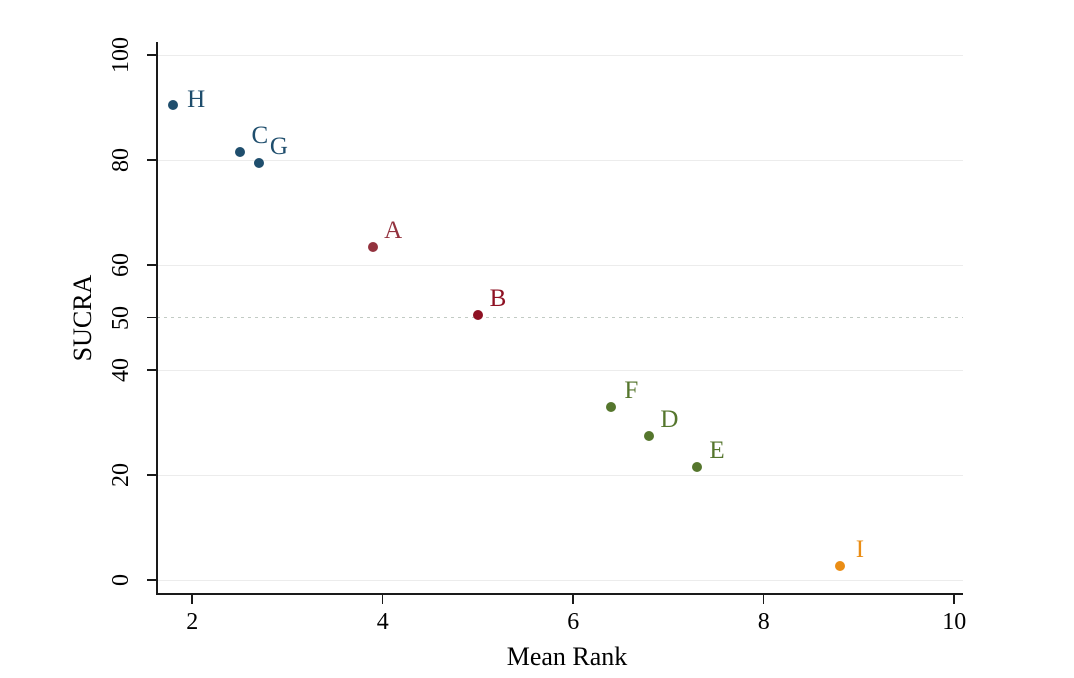  Describe the element at coordinates (669, 419) in the screenshot. I see `point-label-D: D` at that location.